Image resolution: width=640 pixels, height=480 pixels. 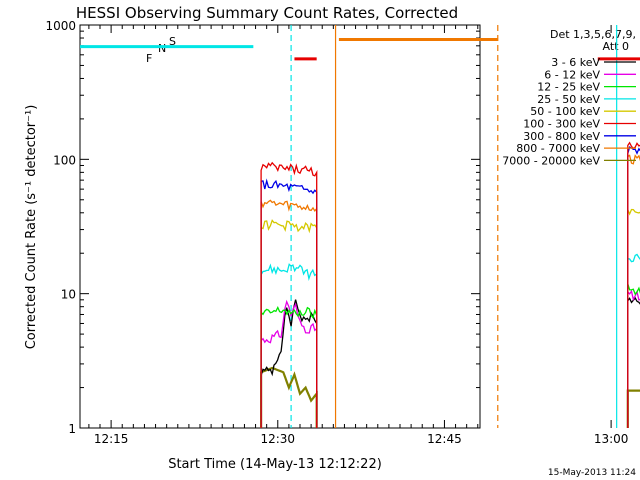 I want to click on x-tick-label: 12:15, so click(x=111, y=439).